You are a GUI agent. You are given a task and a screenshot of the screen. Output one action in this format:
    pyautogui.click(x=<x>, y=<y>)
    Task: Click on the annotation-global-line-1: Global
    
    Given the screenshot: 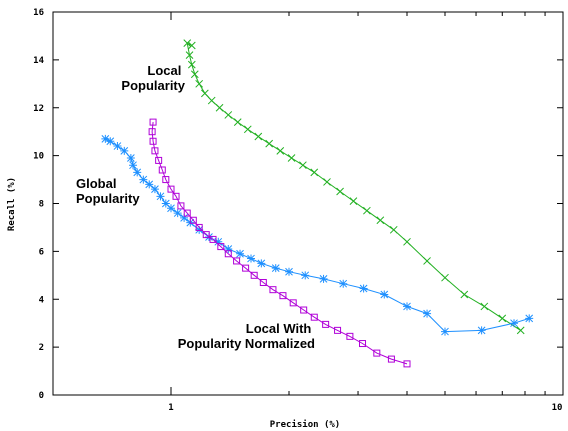 What is the action you would take?
    pyautogui.click(x=96, y=183)
    